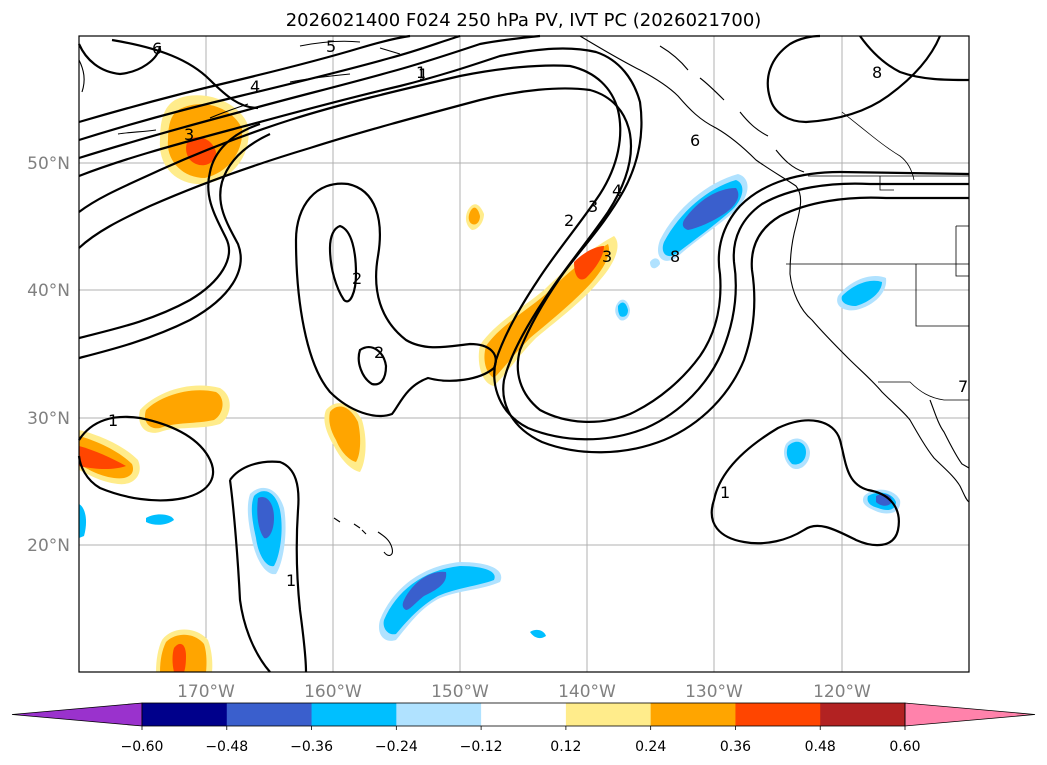 The height and width of the screenshot is (765, 1047). Describe the element at coordinates (650, 747) in the screenshot. I see `colorbar-tick-label: 0.24` at that location.